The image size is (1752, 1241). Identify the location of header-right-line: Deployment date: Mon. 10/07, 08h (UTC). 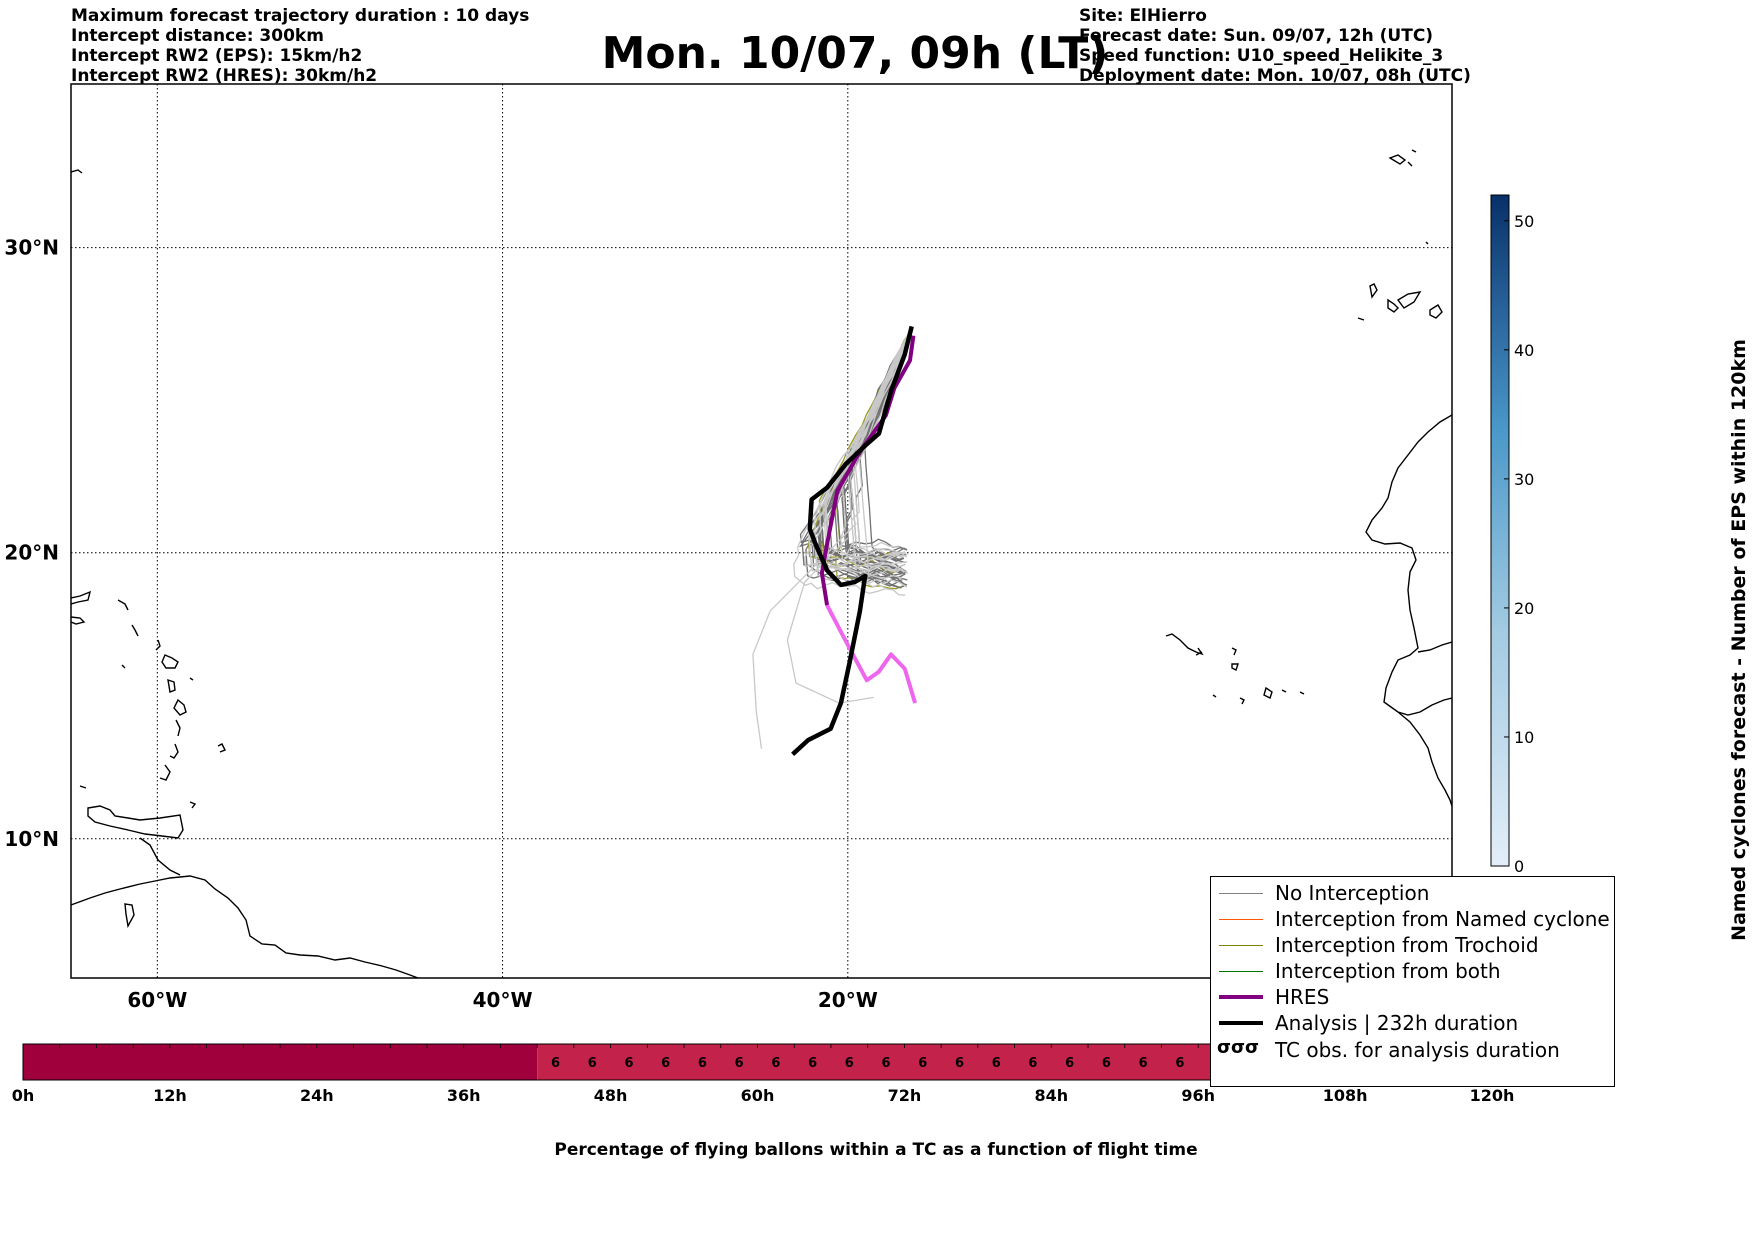
(1275, 76).